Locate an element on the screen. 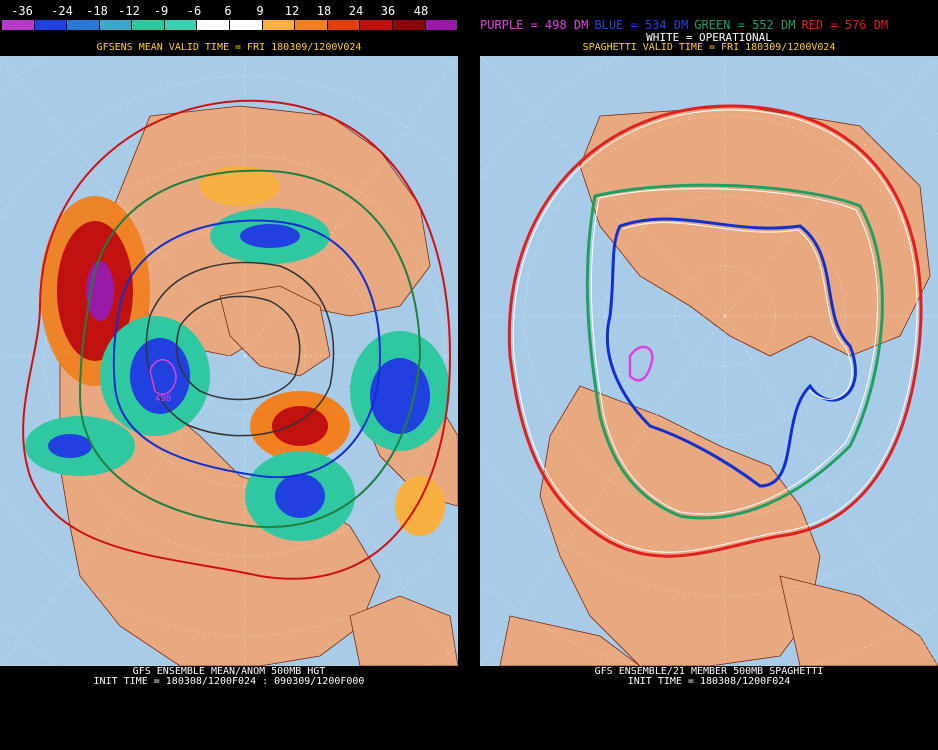  colorbar-label: 6 is located at coordinates (228, 11).